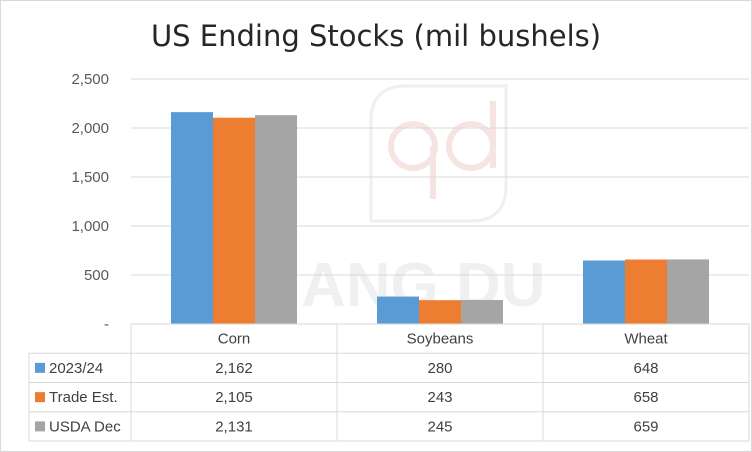 The width and height of the screenshot is (752, 452). Describe the element at coordinates (90, 226) in the screenshot. I see `y-tick-label: 1,000` at that location.